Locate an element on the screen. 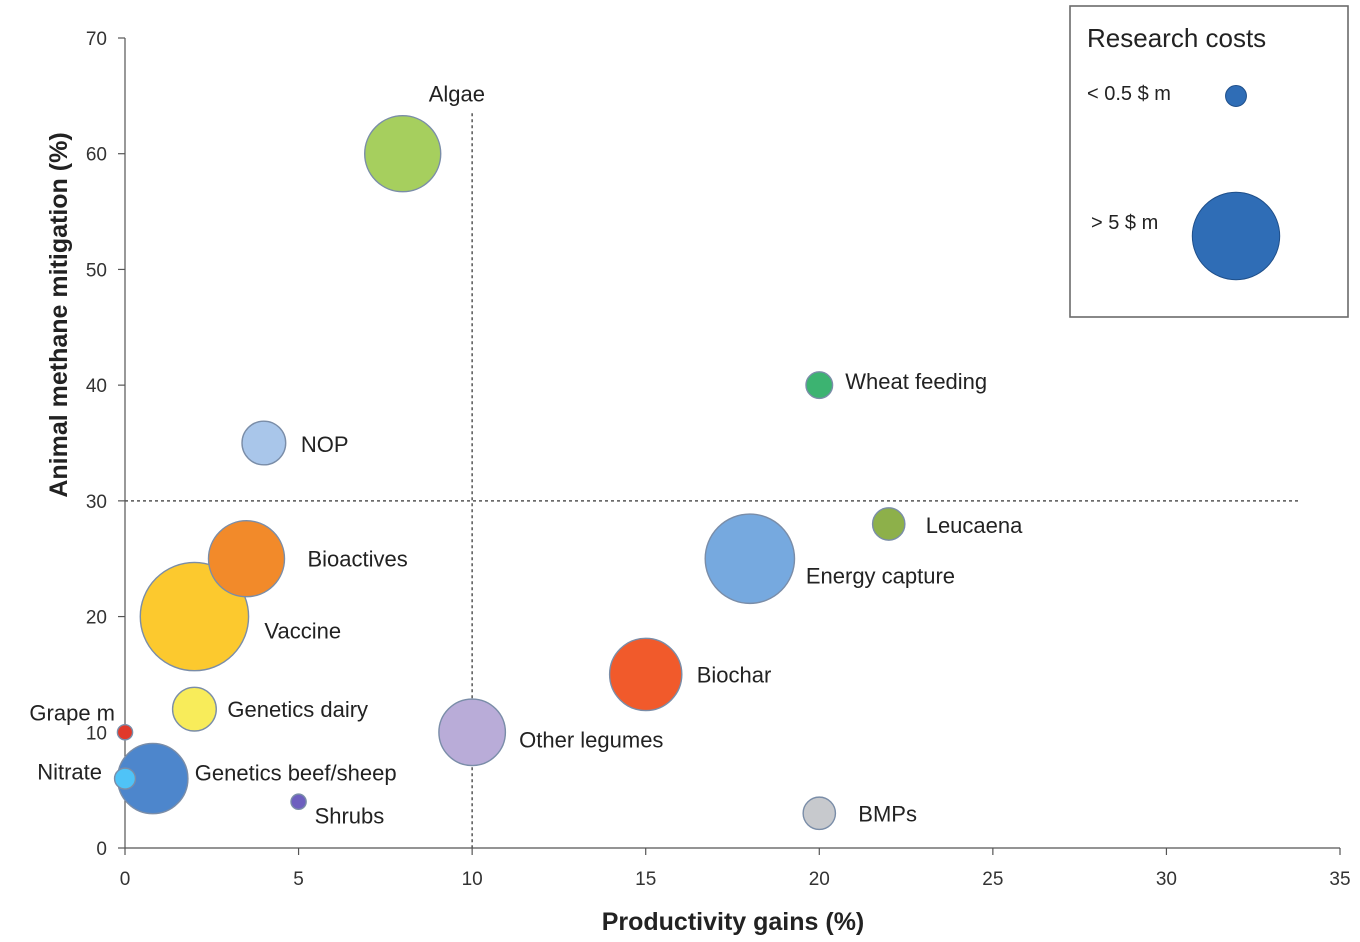 This screenshot has height=942, width=1360. label-nitrate: Nitrate is located at coordinates (69, 772).